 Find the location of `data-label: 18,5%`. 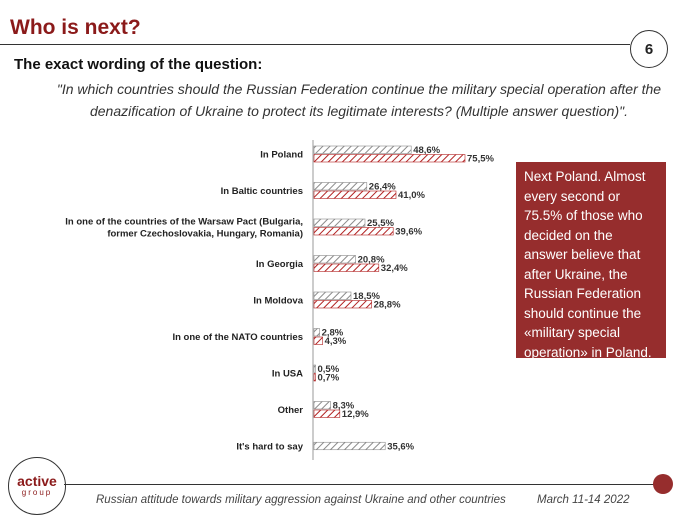

data-label: 18,5% is located at coordinates (366, 296).